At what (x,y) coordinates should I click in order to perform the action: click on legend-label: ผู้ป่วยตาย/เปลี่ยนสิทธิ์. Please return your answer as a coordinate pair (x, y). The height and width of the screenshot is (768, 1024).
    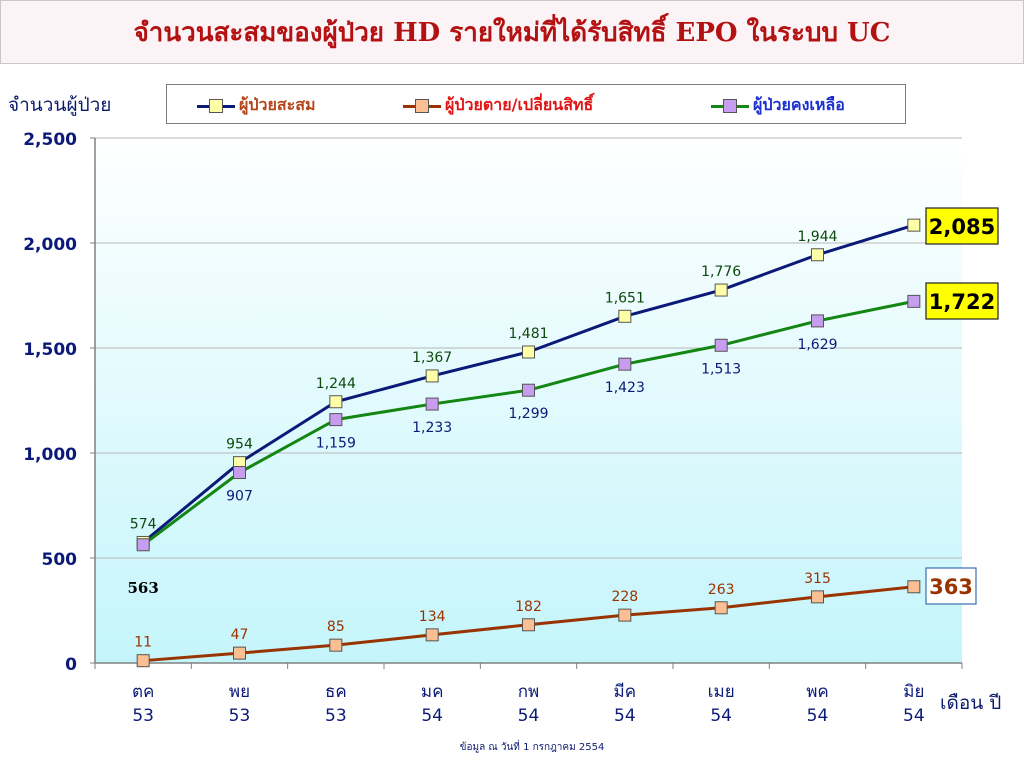
    Looking at the image, I should click on (519, 104).